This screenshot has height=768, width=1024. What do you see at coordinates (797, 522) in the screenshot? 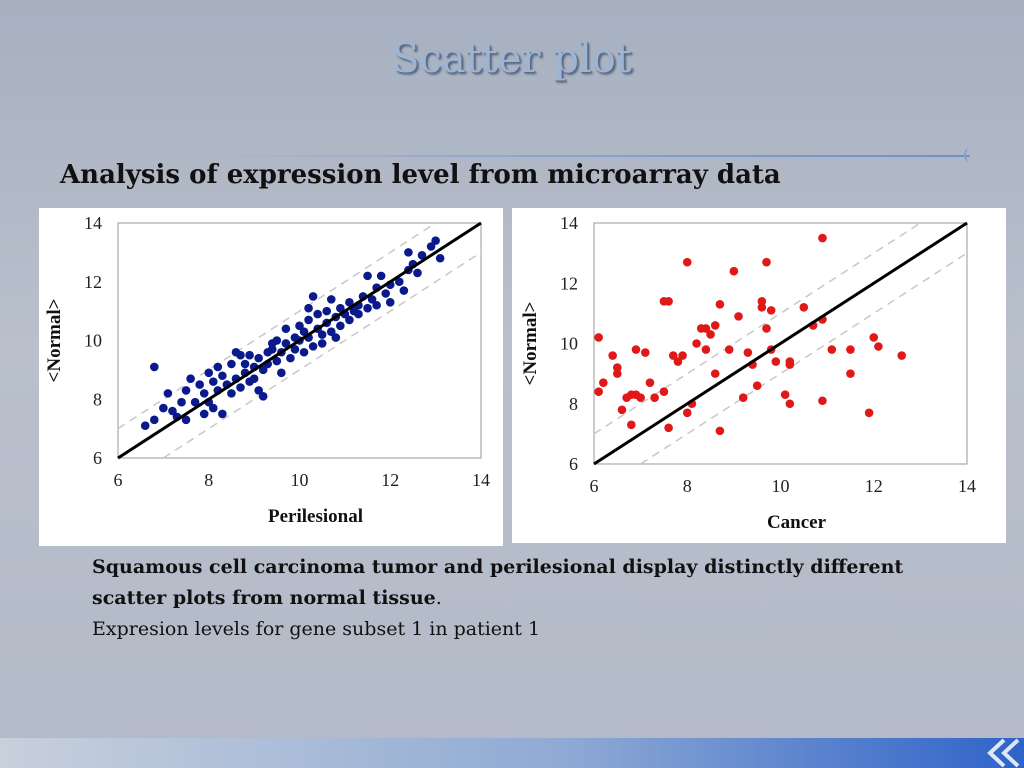
I see `chart-1-x-axis-title: Cancer` at bounding box center [797, 522].